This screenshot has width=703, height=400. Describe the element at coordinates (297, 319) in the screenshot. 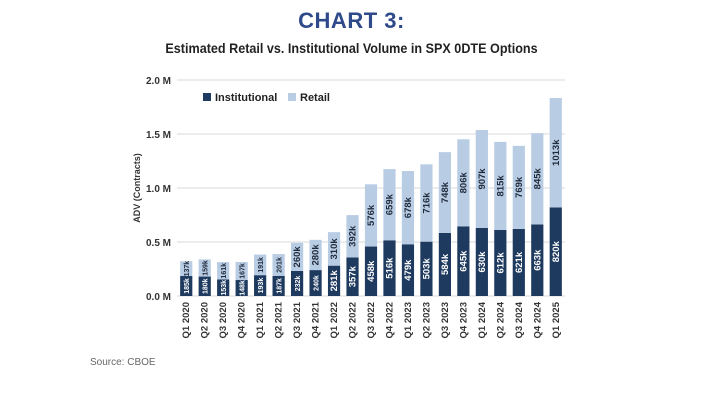

I see `x-tick-label: Q3 2021` at that location.